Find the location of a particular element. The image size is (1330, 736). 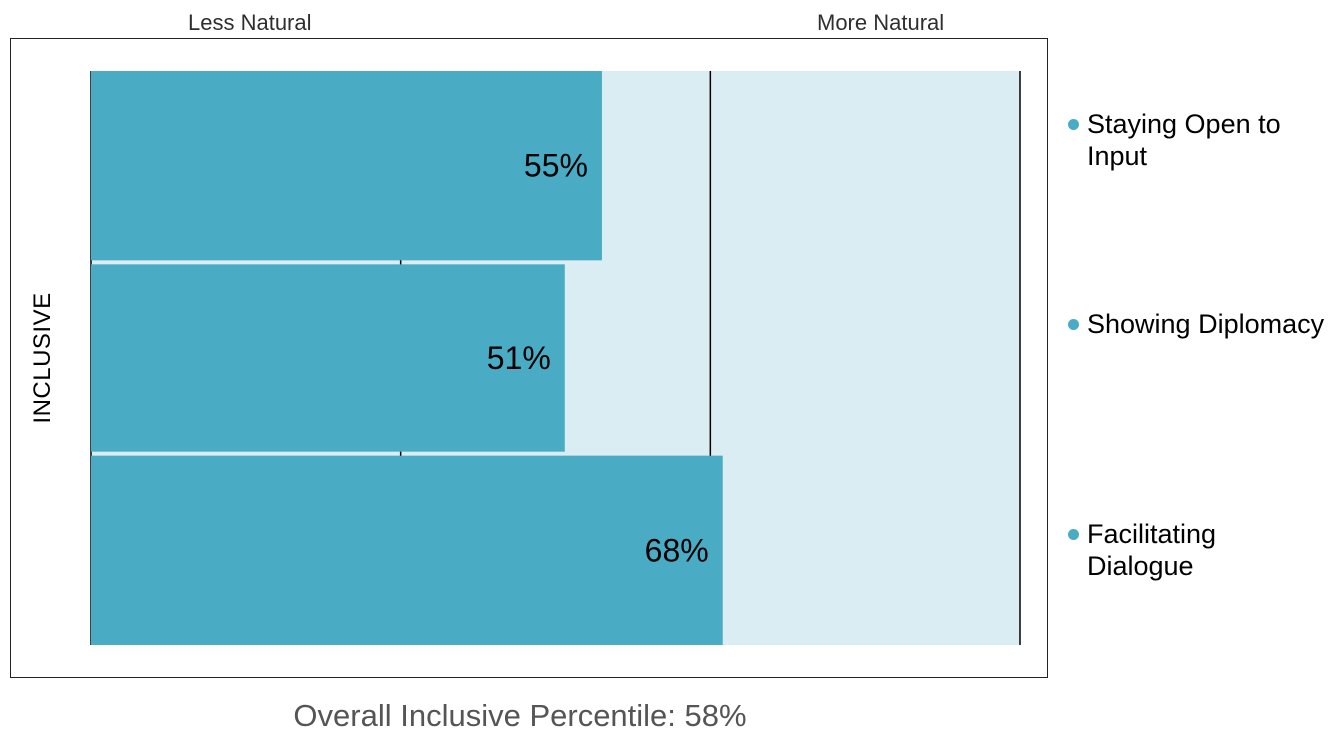

legend-label: Staying Open to Input is located at coordinates (1184, 140).